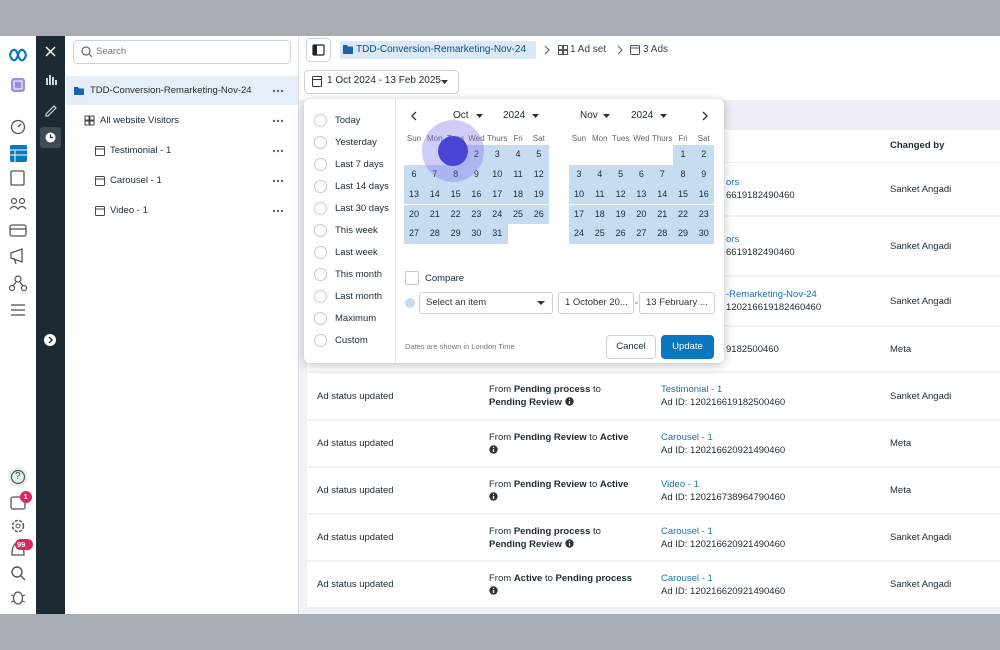 This screenshot has height=650, width=1000. Describe the element at coordinates (351, 341) in the screenshot. I see `preset-option: Custom` at that location.